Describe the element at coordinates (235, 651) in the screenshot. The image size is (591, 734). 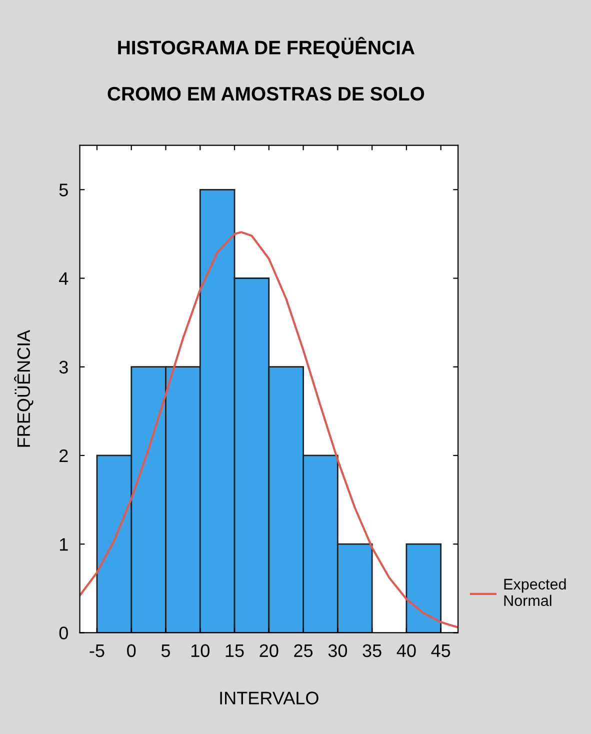
I see `x-tick-label: 15` at that location.